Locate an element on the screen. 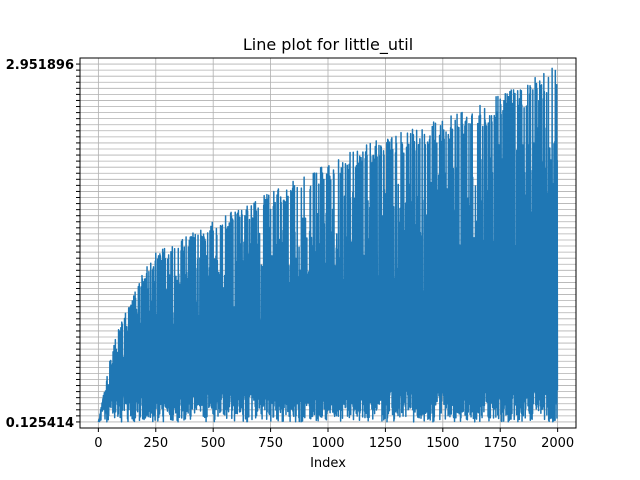 This screenshot has width=640, height=480. x-tick-label: 1250 is located at coordinates (385, 443).